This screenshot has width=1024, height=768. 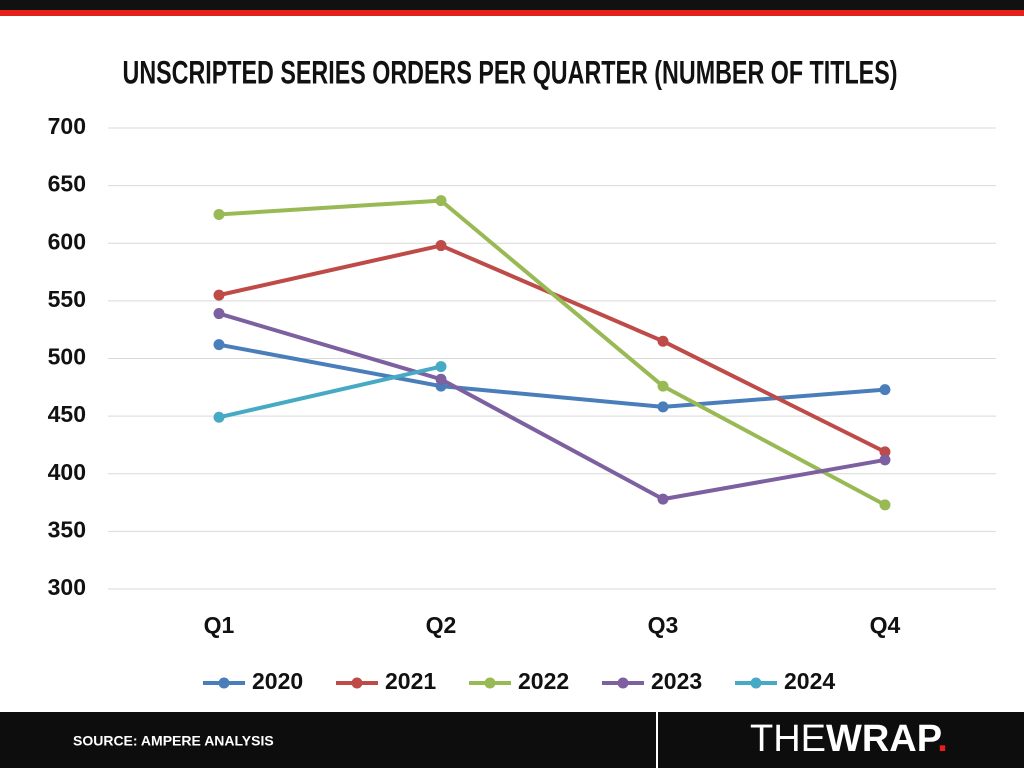 What do you see at coordinates (543, 681) in the screenshot?
I see `legend-label: 2022` at bounding box center [543, 681].